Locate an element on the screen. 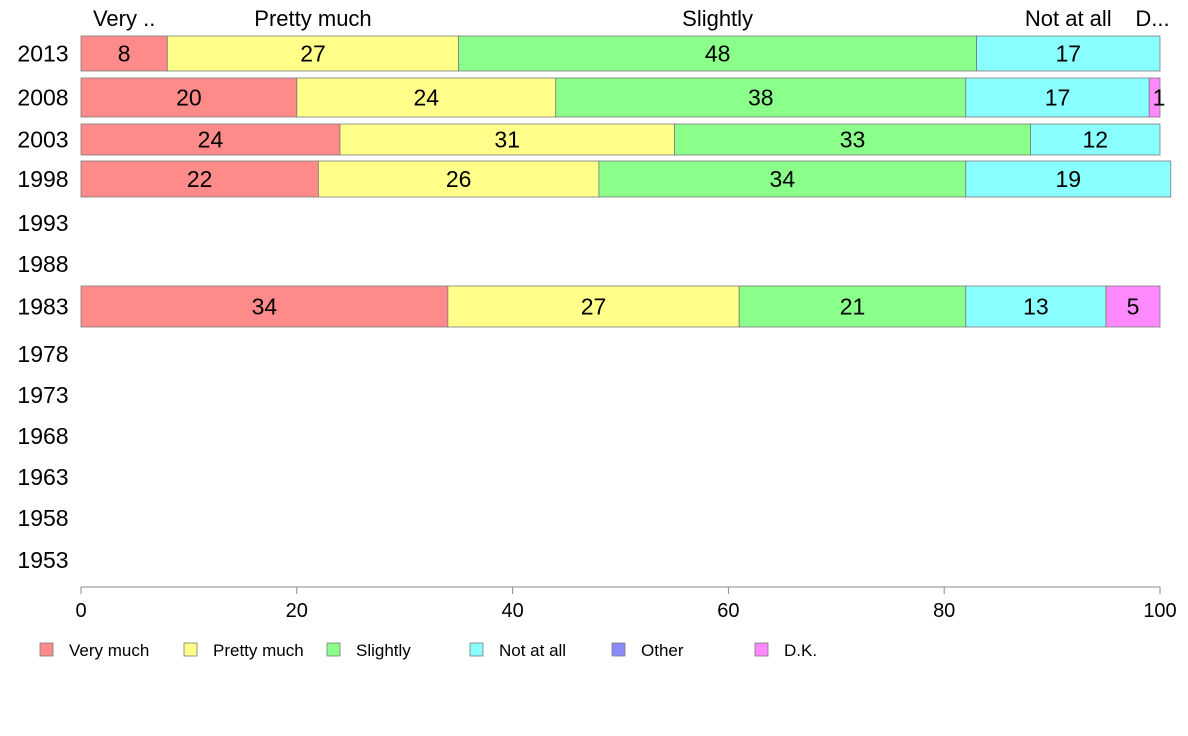 Image resolution: width=1188 pixels, height=736 pixels. bar-value-label: 38 is located at coordinates (761, 98).